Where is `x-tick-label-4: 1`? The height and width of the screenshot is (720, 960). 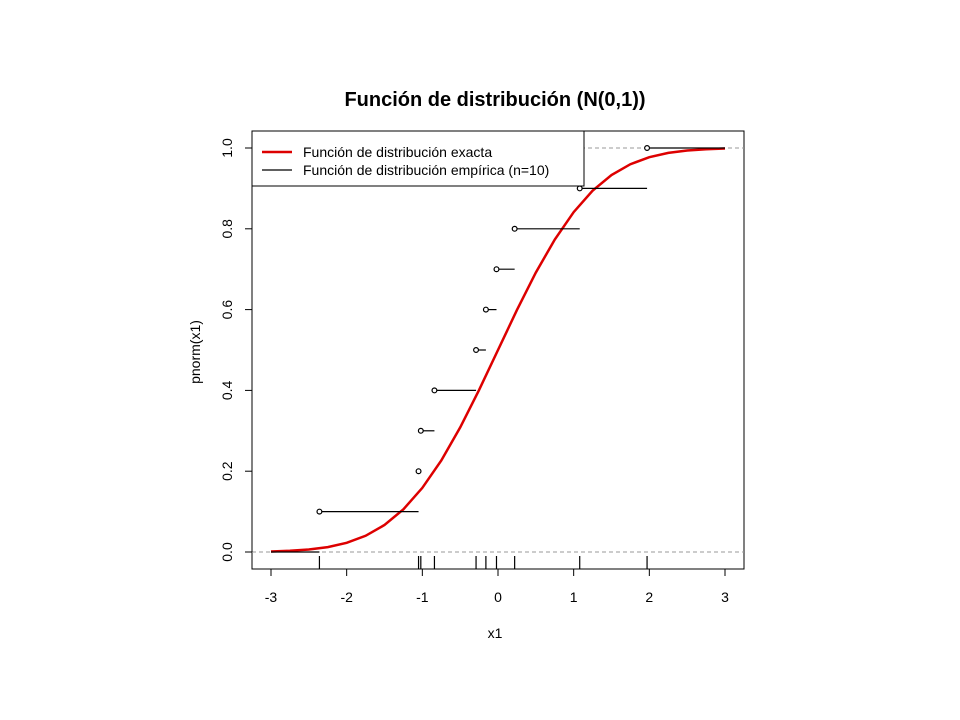 x-tick-label-4: 1 is located at coordinates (574, 597).